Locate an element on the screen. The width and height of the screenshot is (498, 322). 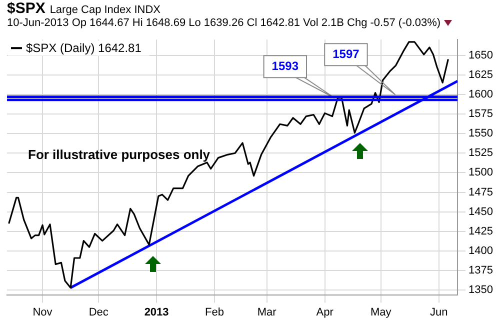
x-tick-label: Mar is located at coordinates (267, 312).